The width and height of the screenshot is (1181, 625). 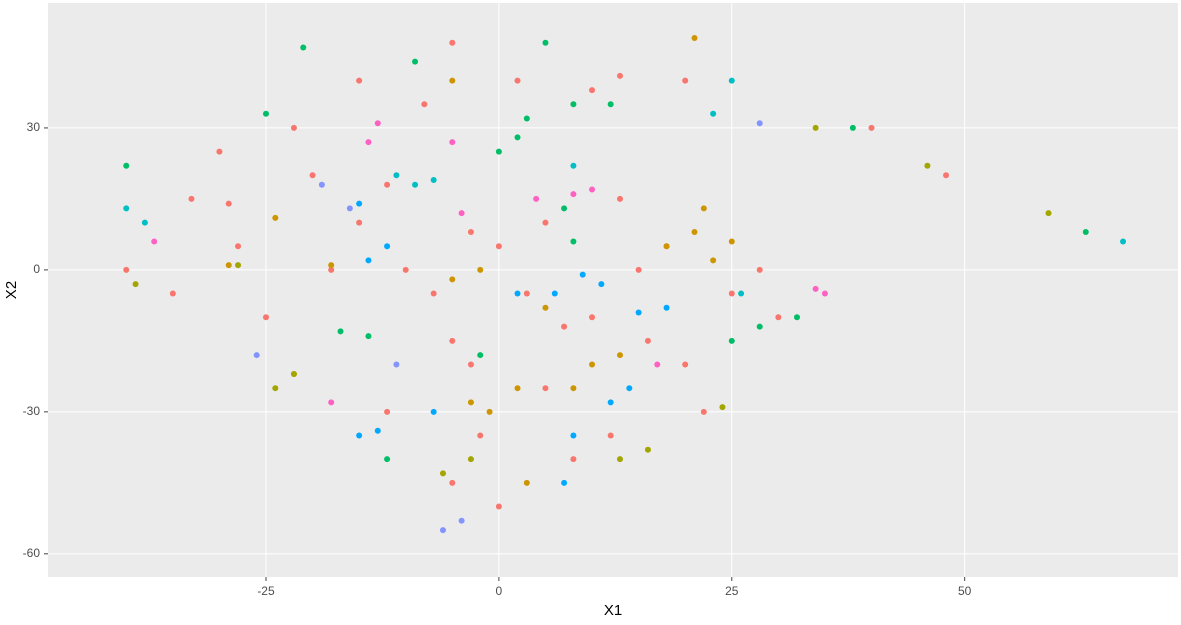 What do you see at coordinates (36, 269) in the screenshot?
I see `y-tick-label: 0` at bounding box center [36, 269].